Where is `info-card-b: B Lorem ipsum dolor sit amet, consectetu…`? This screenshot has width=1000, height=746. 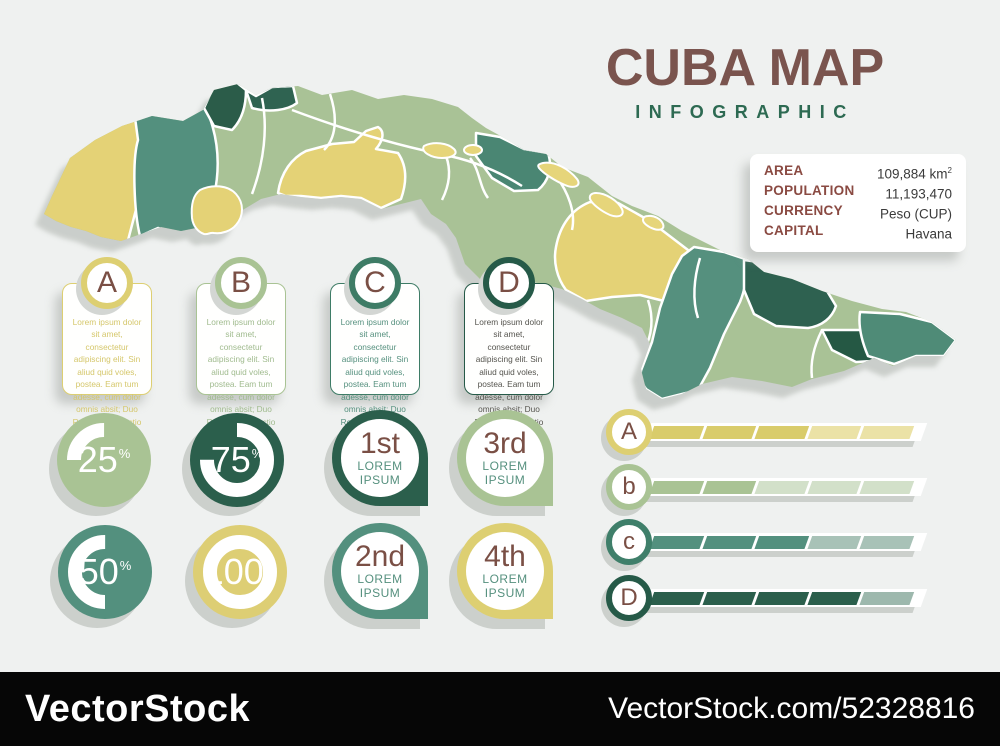 info-card-b: B Lorem ipsum dolor sit amet, consectetu… is located at coordinates (241, 342).